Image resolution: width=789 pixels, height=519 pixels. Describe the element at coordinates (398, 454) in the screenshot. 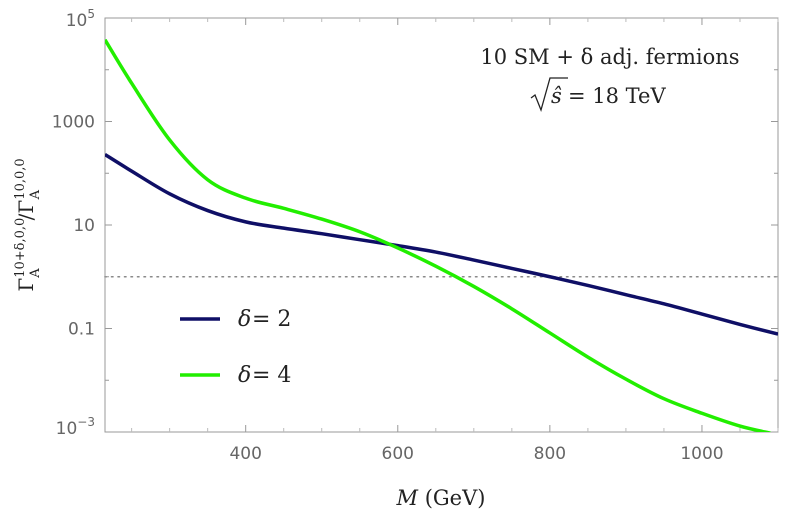

I see `x-tick-label-600: 600` at that location.